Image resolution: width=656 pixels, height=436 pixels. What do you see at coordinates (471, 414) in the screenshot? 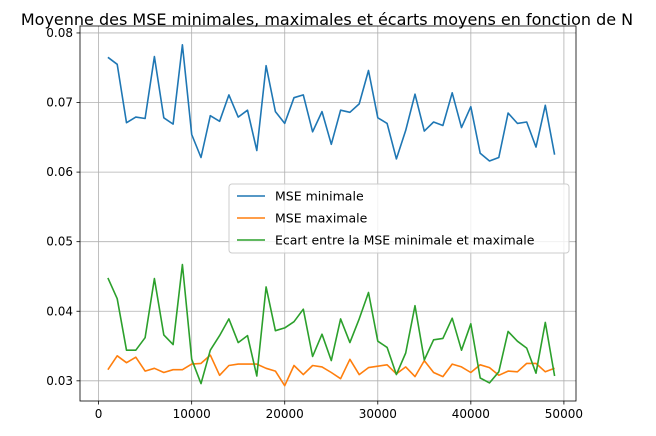
I see `x-tick-label: 40000` at bounding box center [471, 414].